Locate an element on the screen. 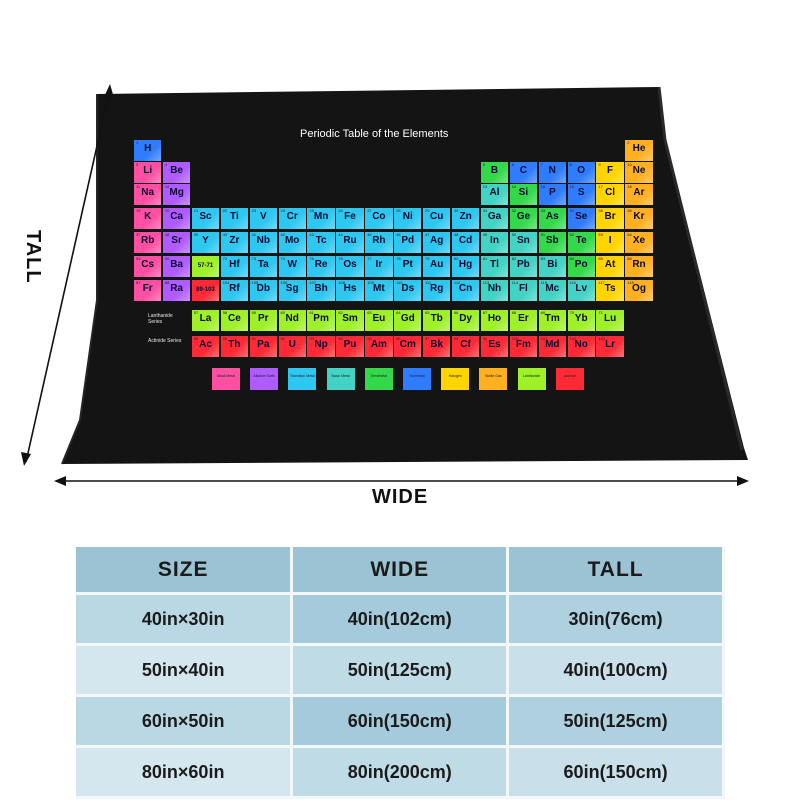 This screenshot has width=800, height=800. element-symbol: Ne is located at coordinates (639, 170).